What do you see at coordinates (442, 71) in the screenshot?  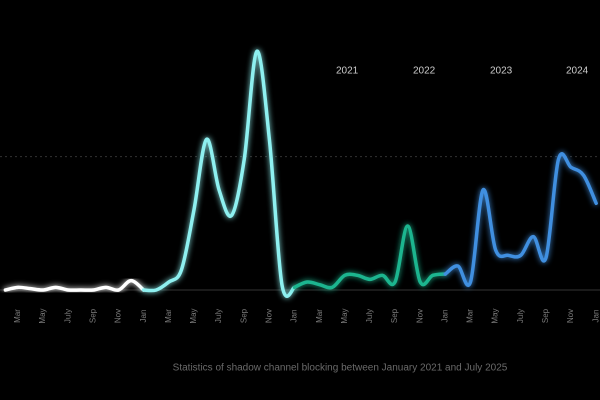 I see `legend: 2021 2022 2023 2024` at bounding box center [442, 71].